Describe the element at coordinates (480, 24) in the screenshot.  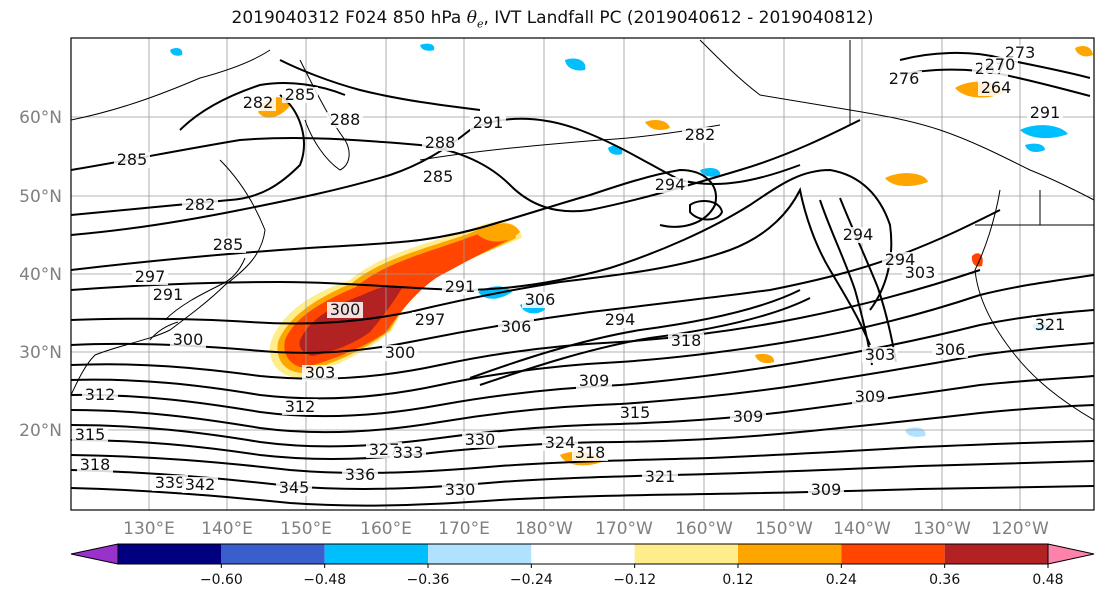
I see `title-symbol-sub: e` at that location.